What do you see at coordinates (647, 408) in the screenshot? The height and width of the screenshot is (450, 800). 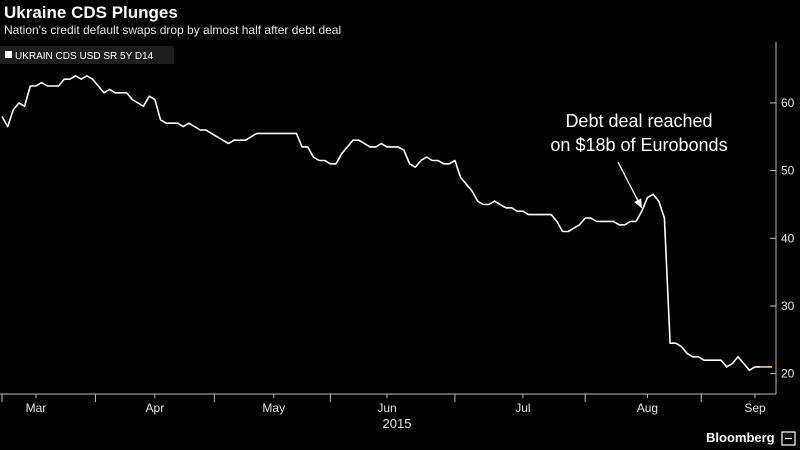 I see `x-tick-label: Aug` at bounding box center [647, 408].